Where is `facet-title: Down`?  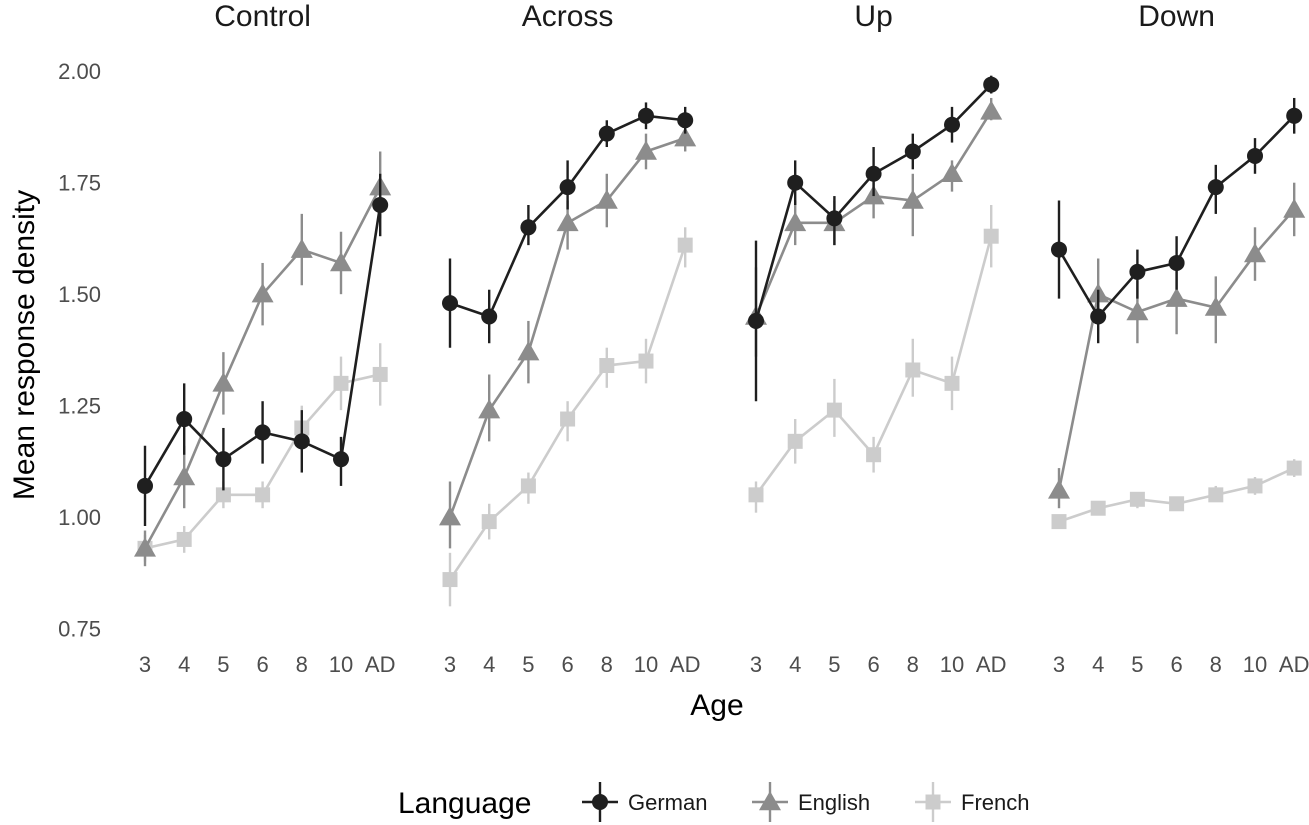
facet-title: Down is located at coordinates (1176, 16).